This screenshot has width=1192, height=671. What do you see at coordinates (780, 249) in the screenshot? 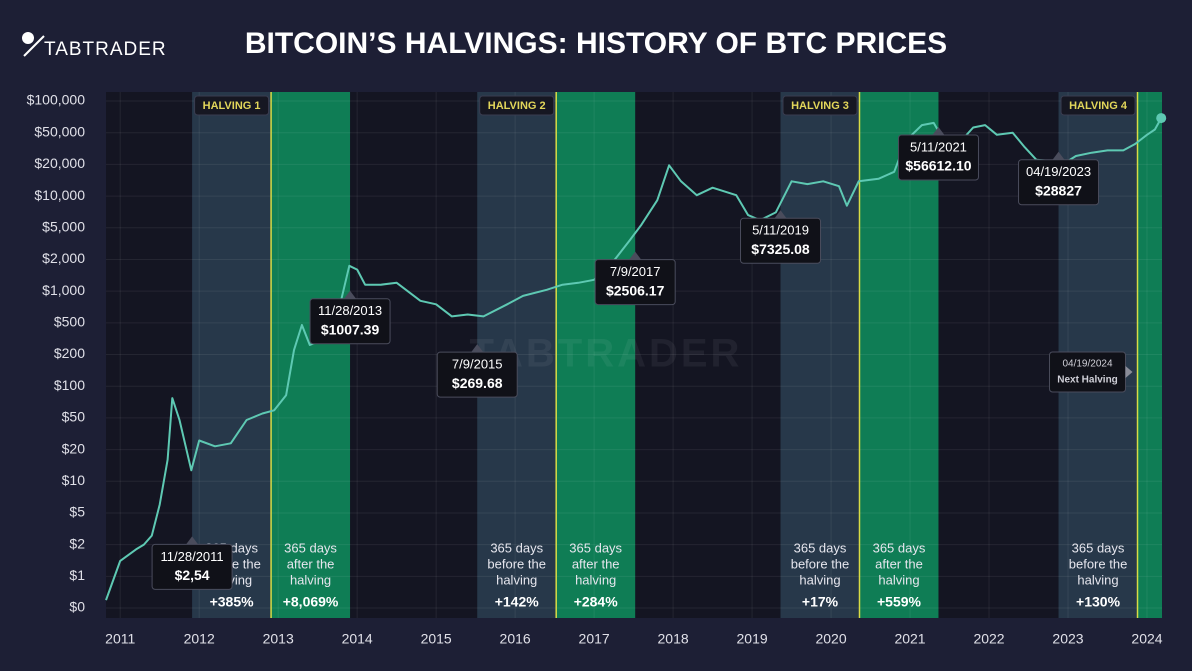
I see `callout-price: $7325.08` at bounding box center [780, 249].